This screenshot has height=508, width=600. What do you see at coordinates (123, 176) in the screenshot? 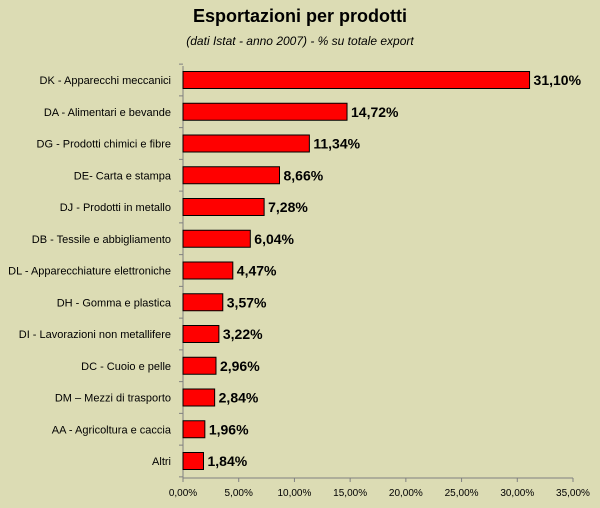
I see `category-label: DE- Carta e stampa` at bounding box center [123, 176].